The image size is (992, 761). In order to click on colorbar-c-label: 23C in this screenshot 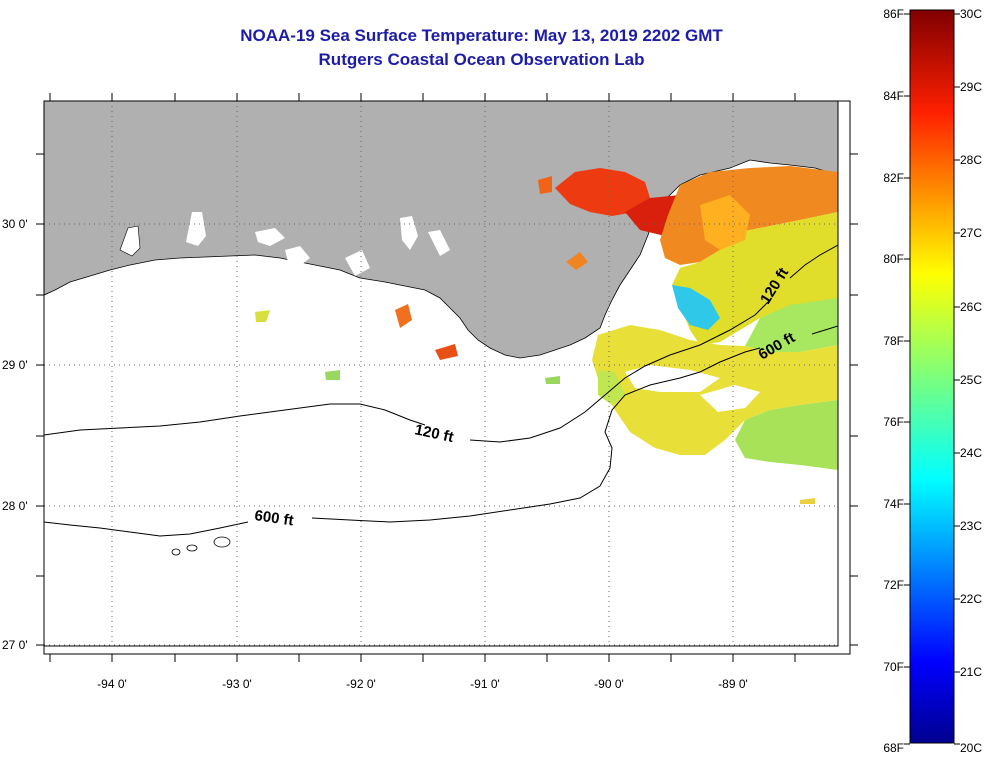, I will do `click(971, 526)`.